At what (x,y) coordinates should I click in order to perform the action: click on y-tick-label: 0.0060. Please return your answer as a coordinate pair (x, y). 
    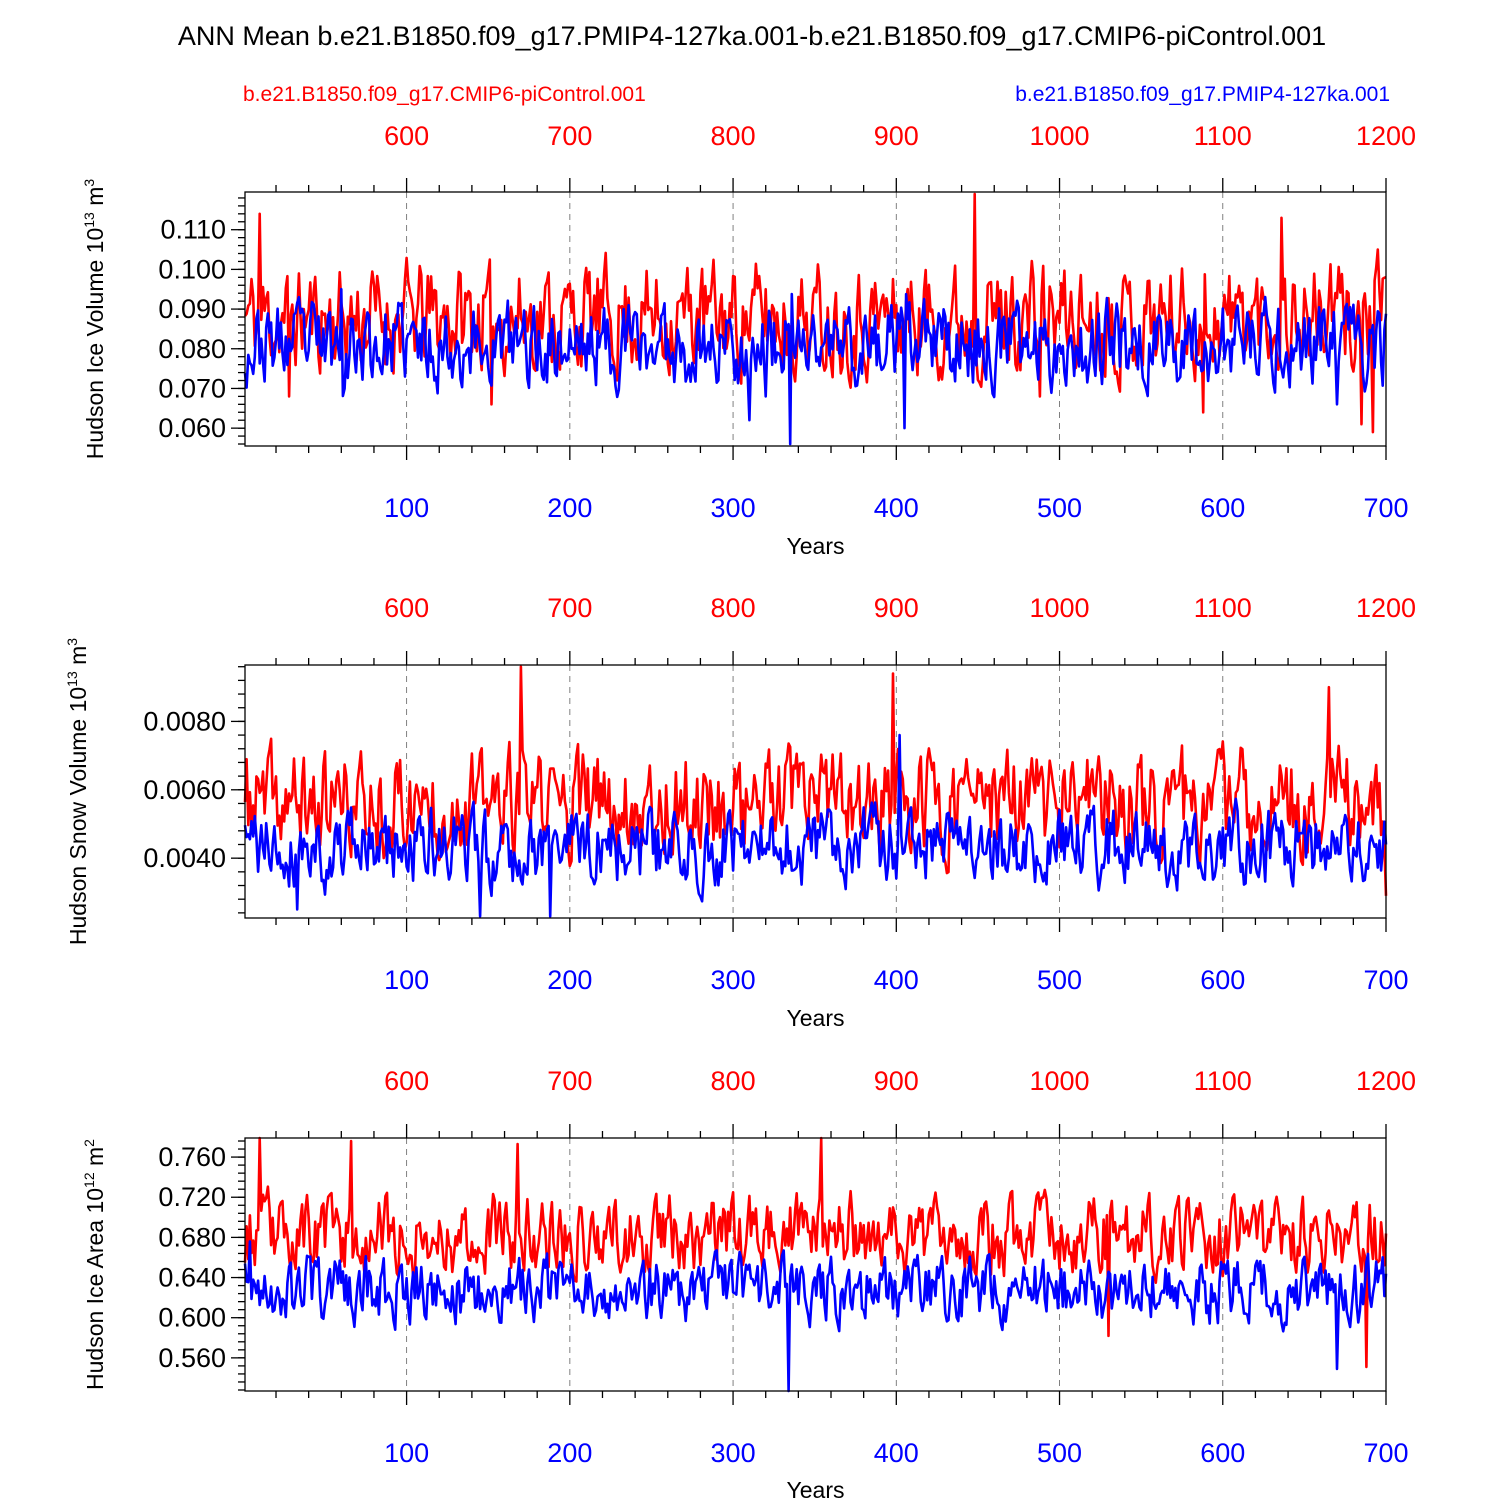
    Looking at the image, I should click on (184, 790).